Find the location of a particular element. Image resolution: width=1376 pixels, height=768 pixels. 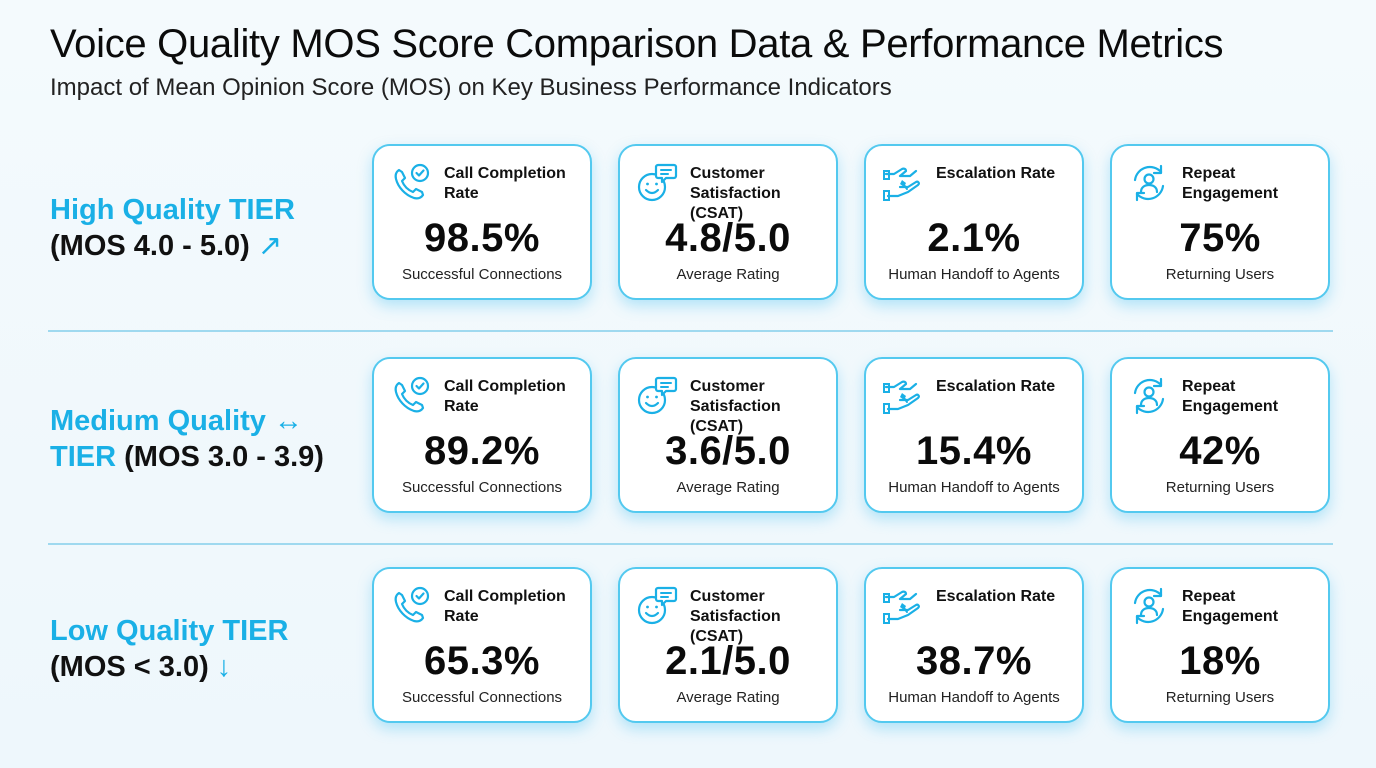

tier-range: (MOS 3.0 - 3.9) is located at coordinates (224, 457).